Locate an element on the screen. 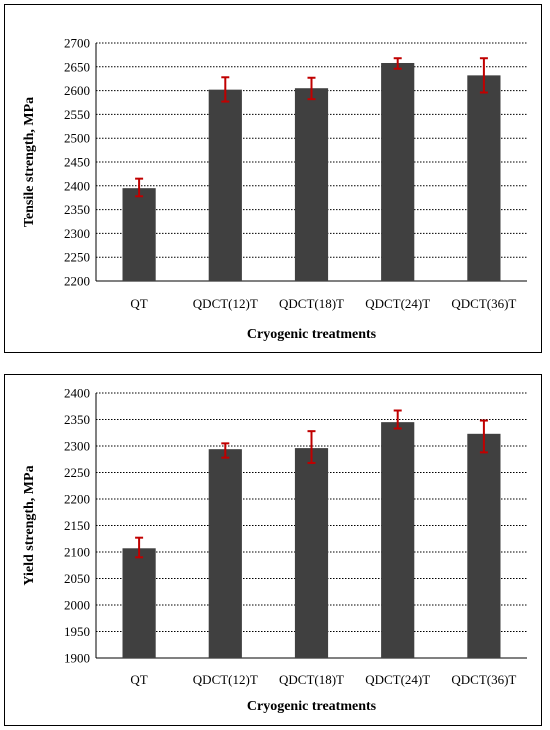 The width and height of the screenshot is (550, 730). tensile-y-tick-label: 2700 is located at coordinates (77, 43).